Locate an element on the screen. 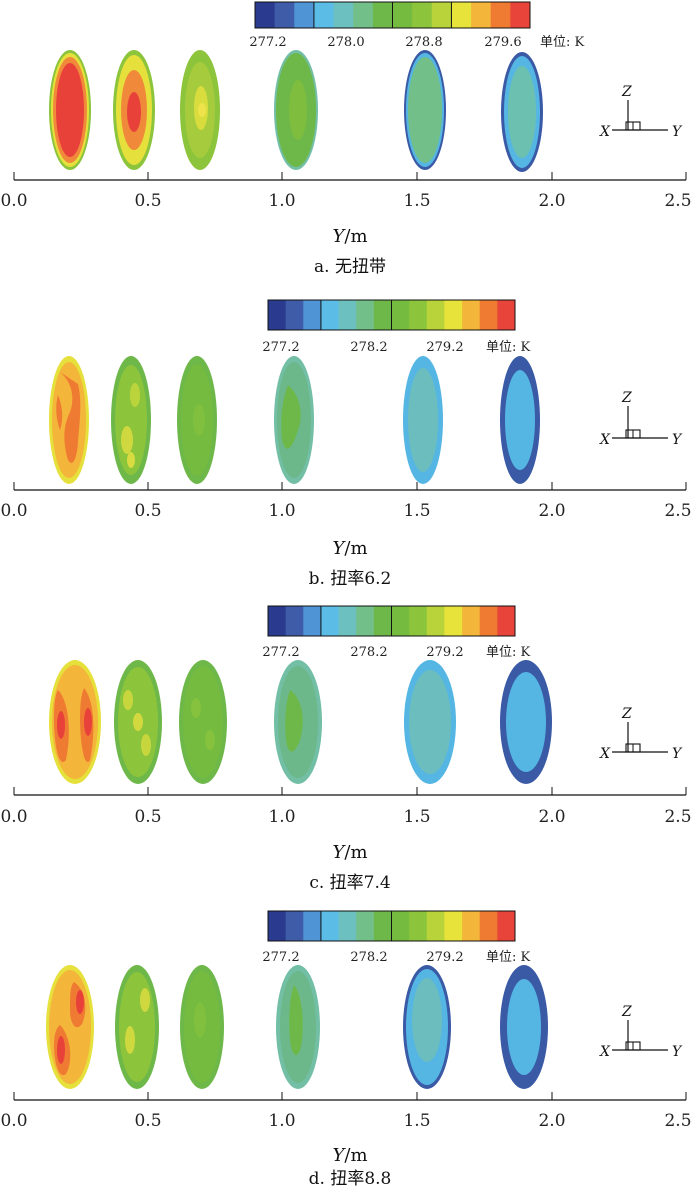  colorbar: 277.2 278.0 278.8 279.6 单位: K is located at coordinates (417, 25).